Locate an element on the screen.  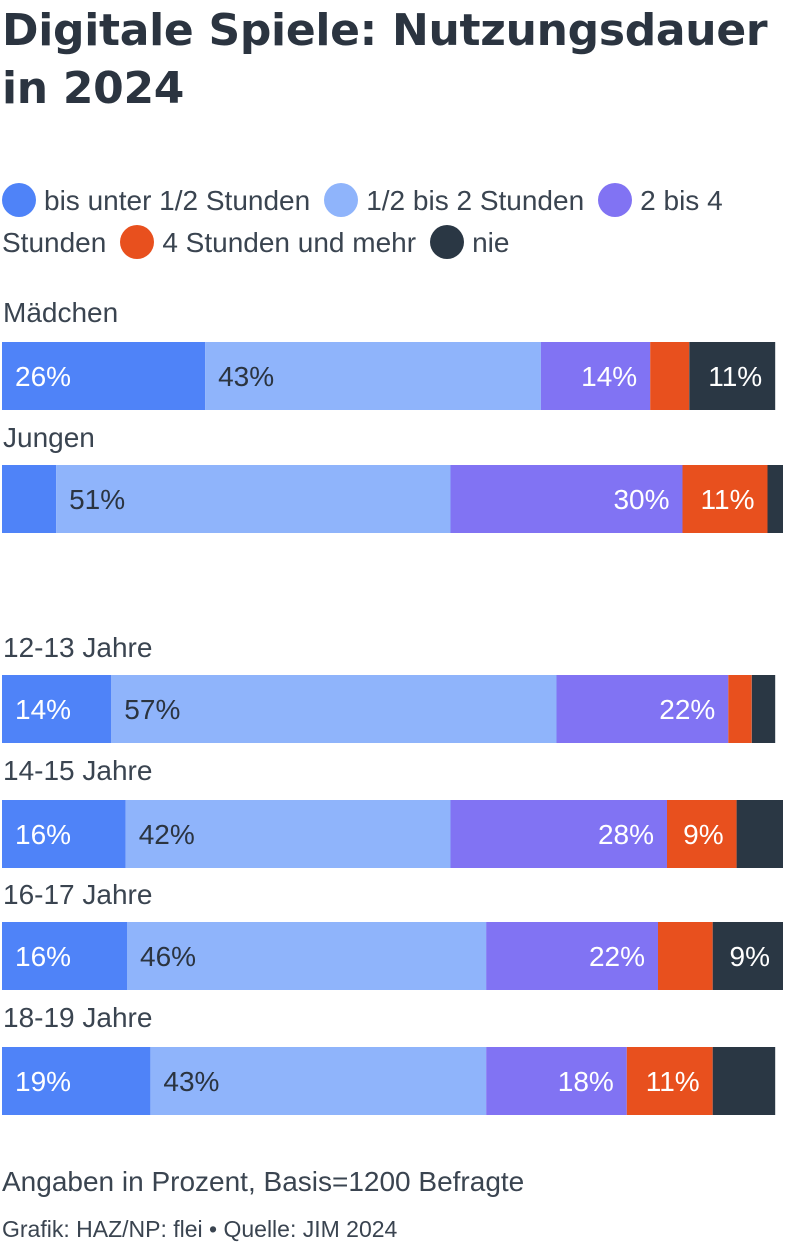
legend-item: 4 Stunden und mehr is located at coordinates (268, 242).